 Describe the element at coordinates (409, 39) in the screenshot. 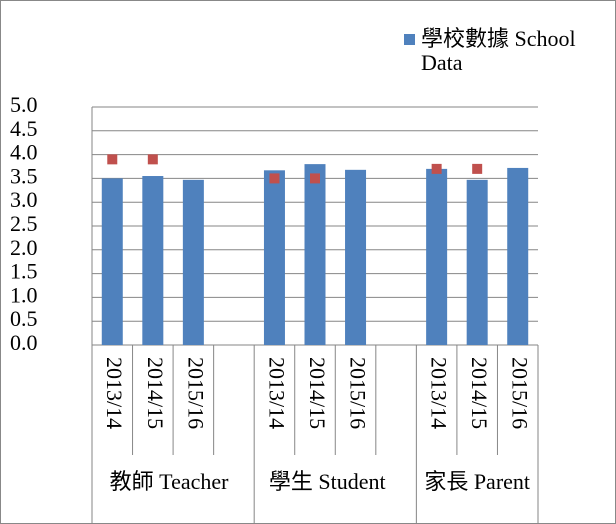

I see `legend-swatch` at that location.